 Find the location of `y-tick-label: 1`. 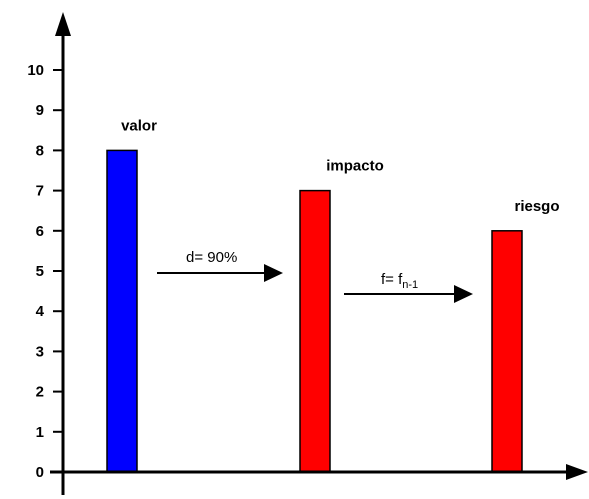

y-tick-label: 1 is located at coordinates (40, 432).